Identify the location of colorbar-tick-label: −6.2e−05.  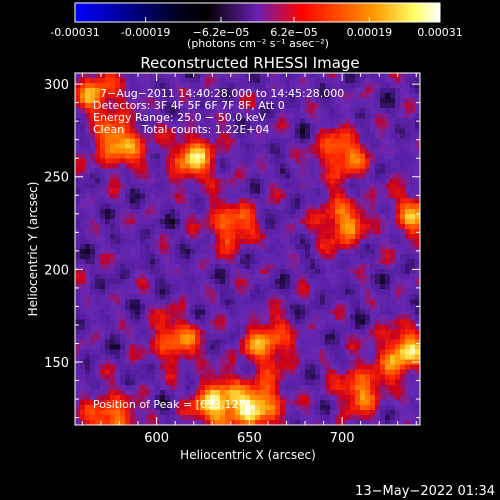
(221, 32).